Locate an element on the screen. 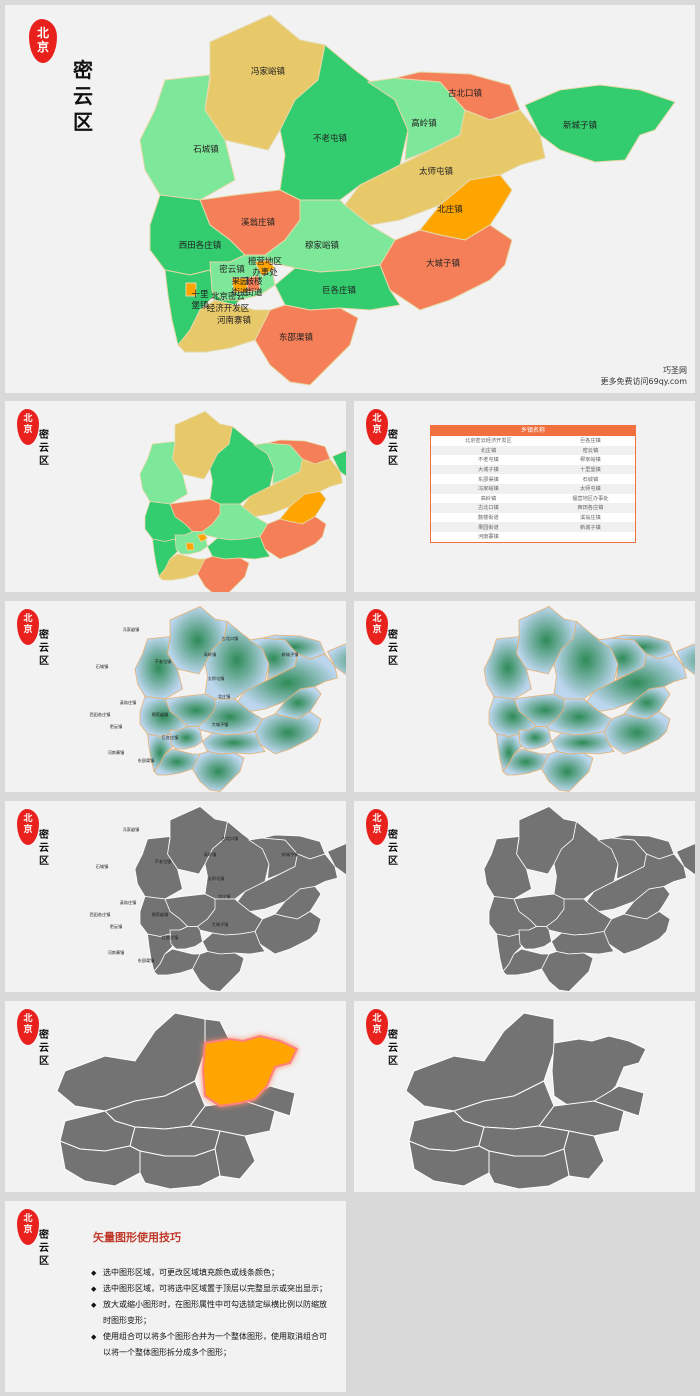  table-cell is located at coordinates (590, 537).